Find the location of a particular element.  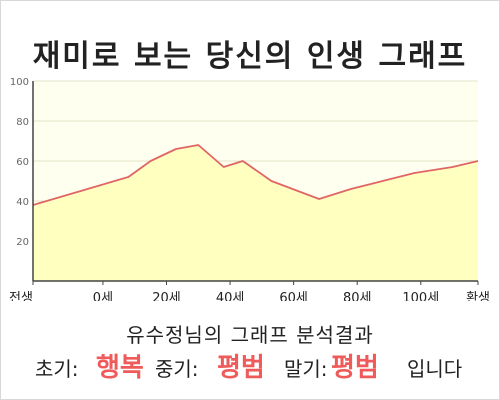

x-tick-label: 0세 is located at coordinates (103, 296).